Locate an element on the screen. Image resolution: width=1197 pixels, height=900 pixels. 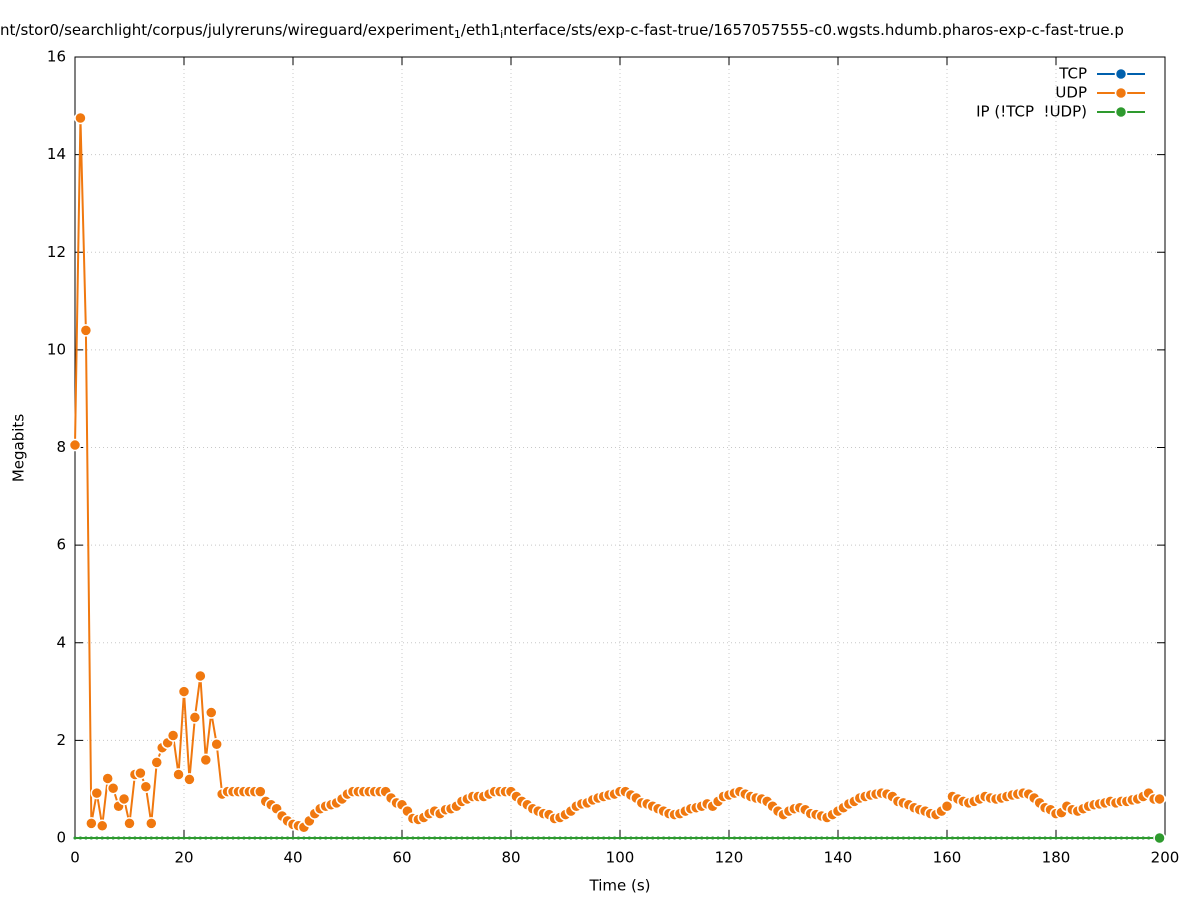
x-tick-label: 200 is located at coordinates (1165, 858).